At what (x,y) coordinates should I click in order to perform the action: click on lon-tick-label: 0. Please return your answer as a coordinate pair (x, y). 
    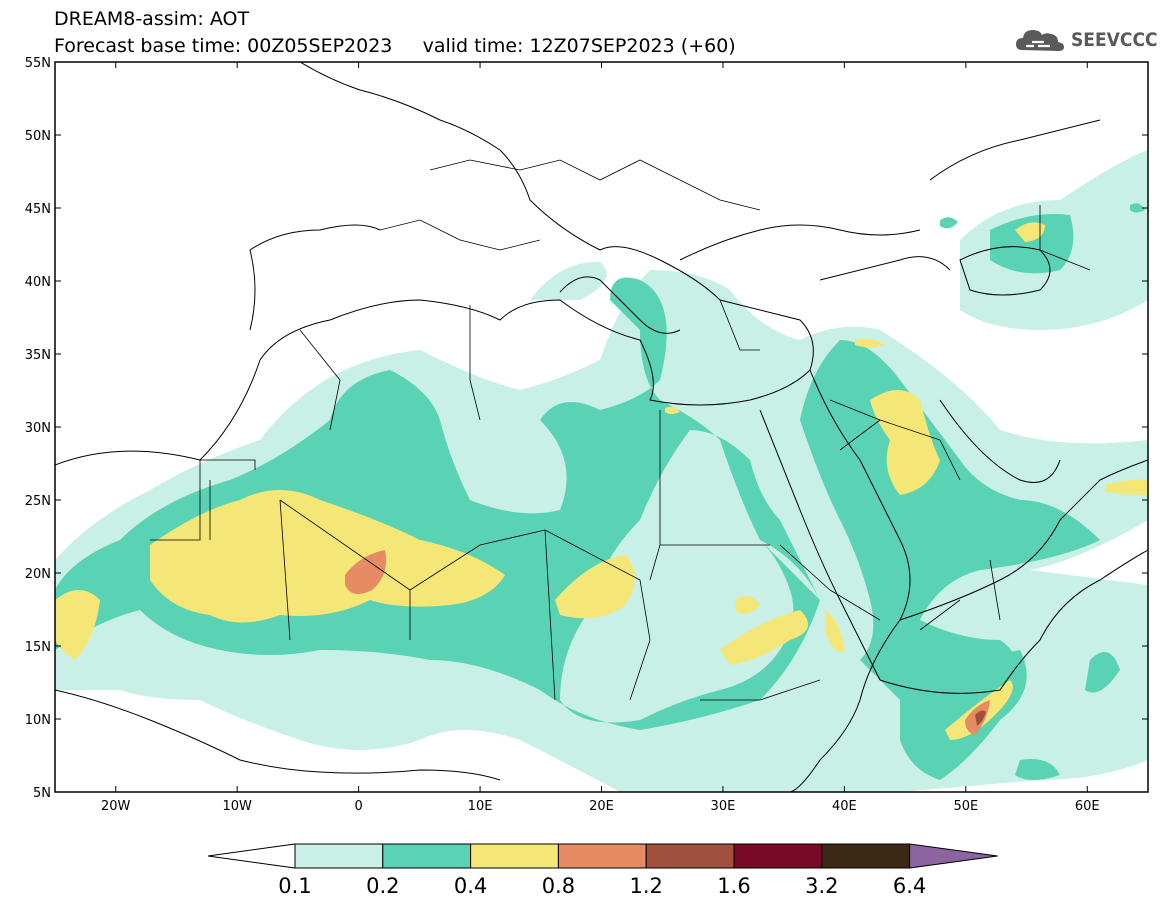
    Looking at the image, I should click on (358, 806).